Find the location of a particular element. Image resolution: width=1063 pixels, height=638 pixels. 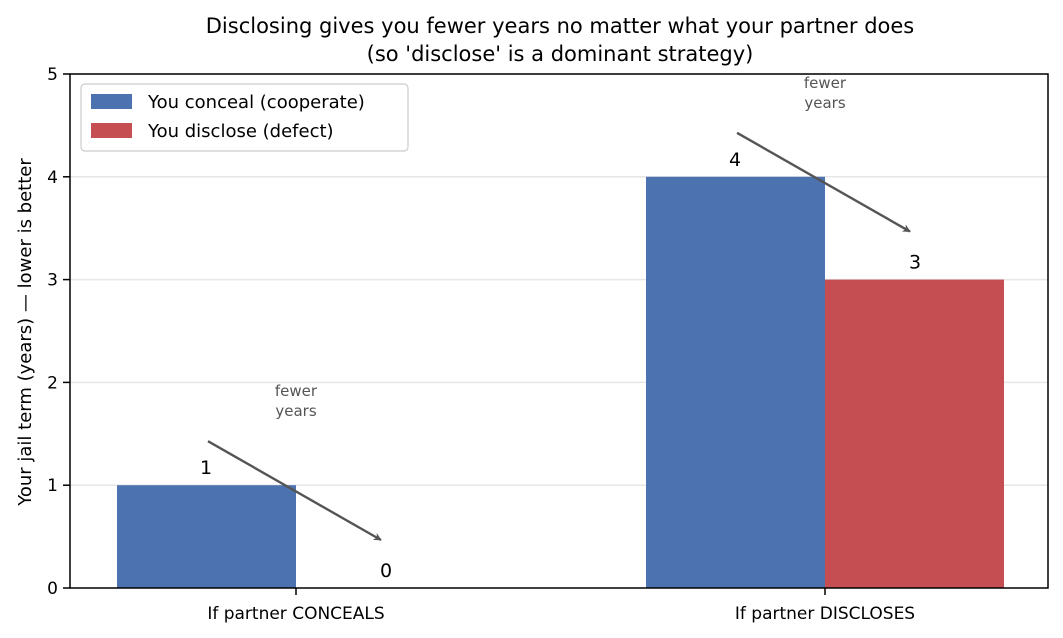

y-tick-label: 3 is located at coordinates (52, 281).